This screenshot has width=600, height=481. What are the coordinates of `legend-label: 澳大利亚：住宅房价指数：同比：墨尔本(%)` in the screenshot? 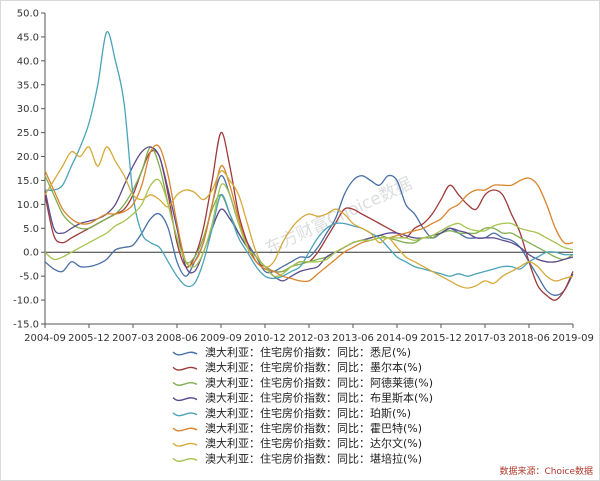 It's located at (313, 367).